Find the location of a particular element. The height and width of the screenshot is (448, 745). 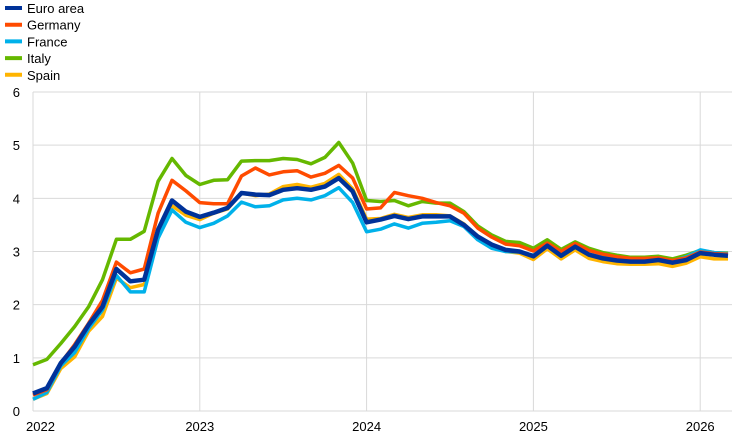

x-tick-label: 2025 is located at coordinates (533, 426).